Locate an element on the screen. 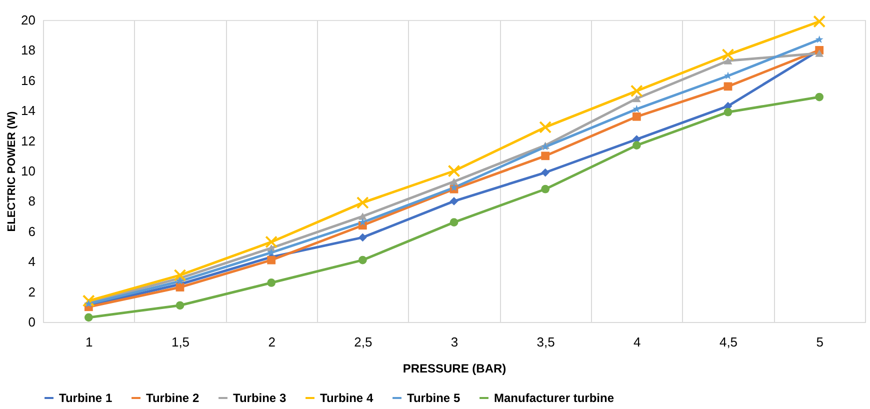 The width and height of the screenshot is (870, 409). y-axis-title: ELECTRIC POWER (W) is located at coordinates (12, 171).